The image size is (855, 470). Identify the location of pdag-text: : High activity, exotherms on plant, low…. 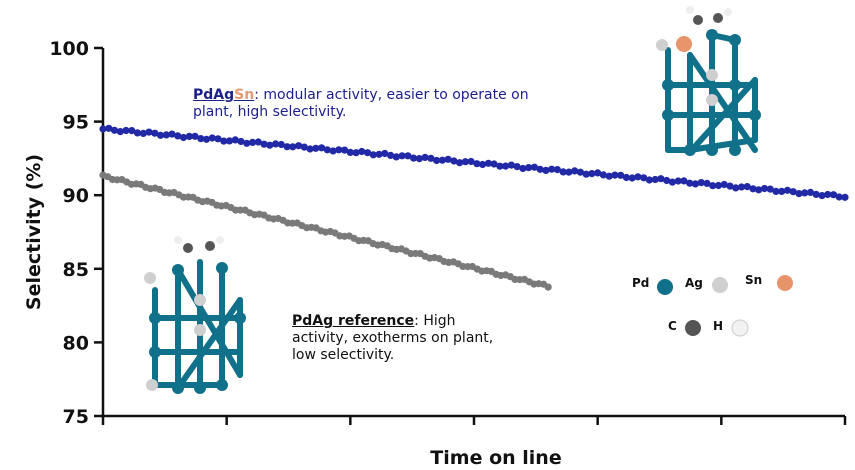
(393, 338).